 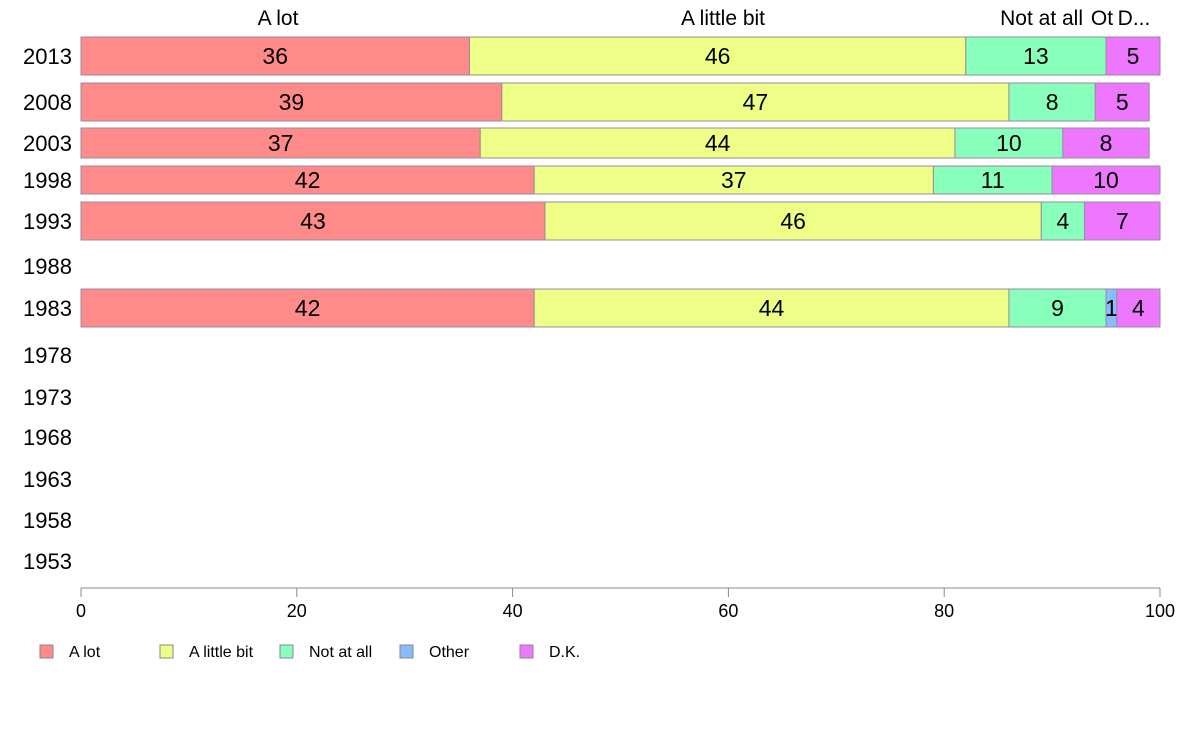 I want to click on data-label-1998-d-k: 10, so click(x=1106, y=180).